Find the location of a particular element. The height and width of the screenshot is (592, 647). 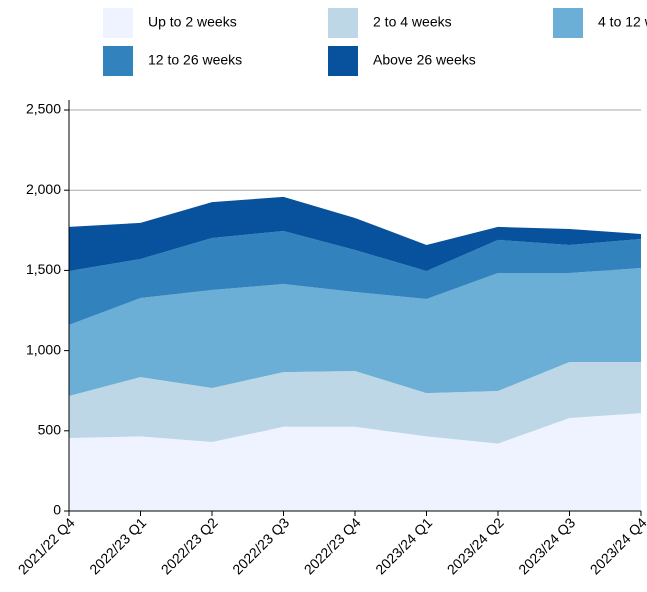

x-tick-label: 2022/23 Q4 is located at coordinates (332, 545).